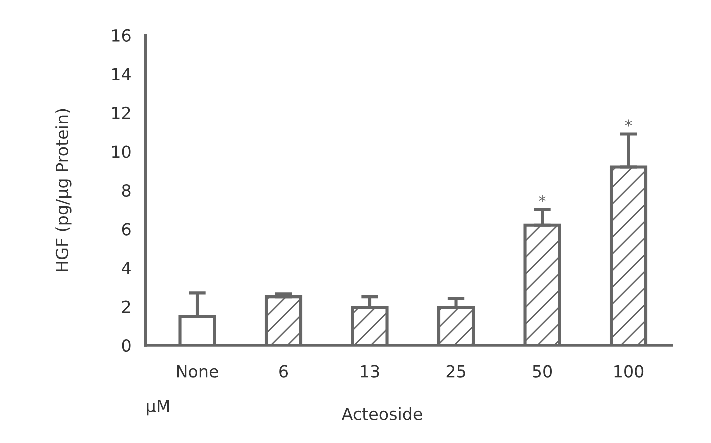 The height and width of the screenshot is (443, 711). I want to click on x-tick-label: 50, so click(542, 371).